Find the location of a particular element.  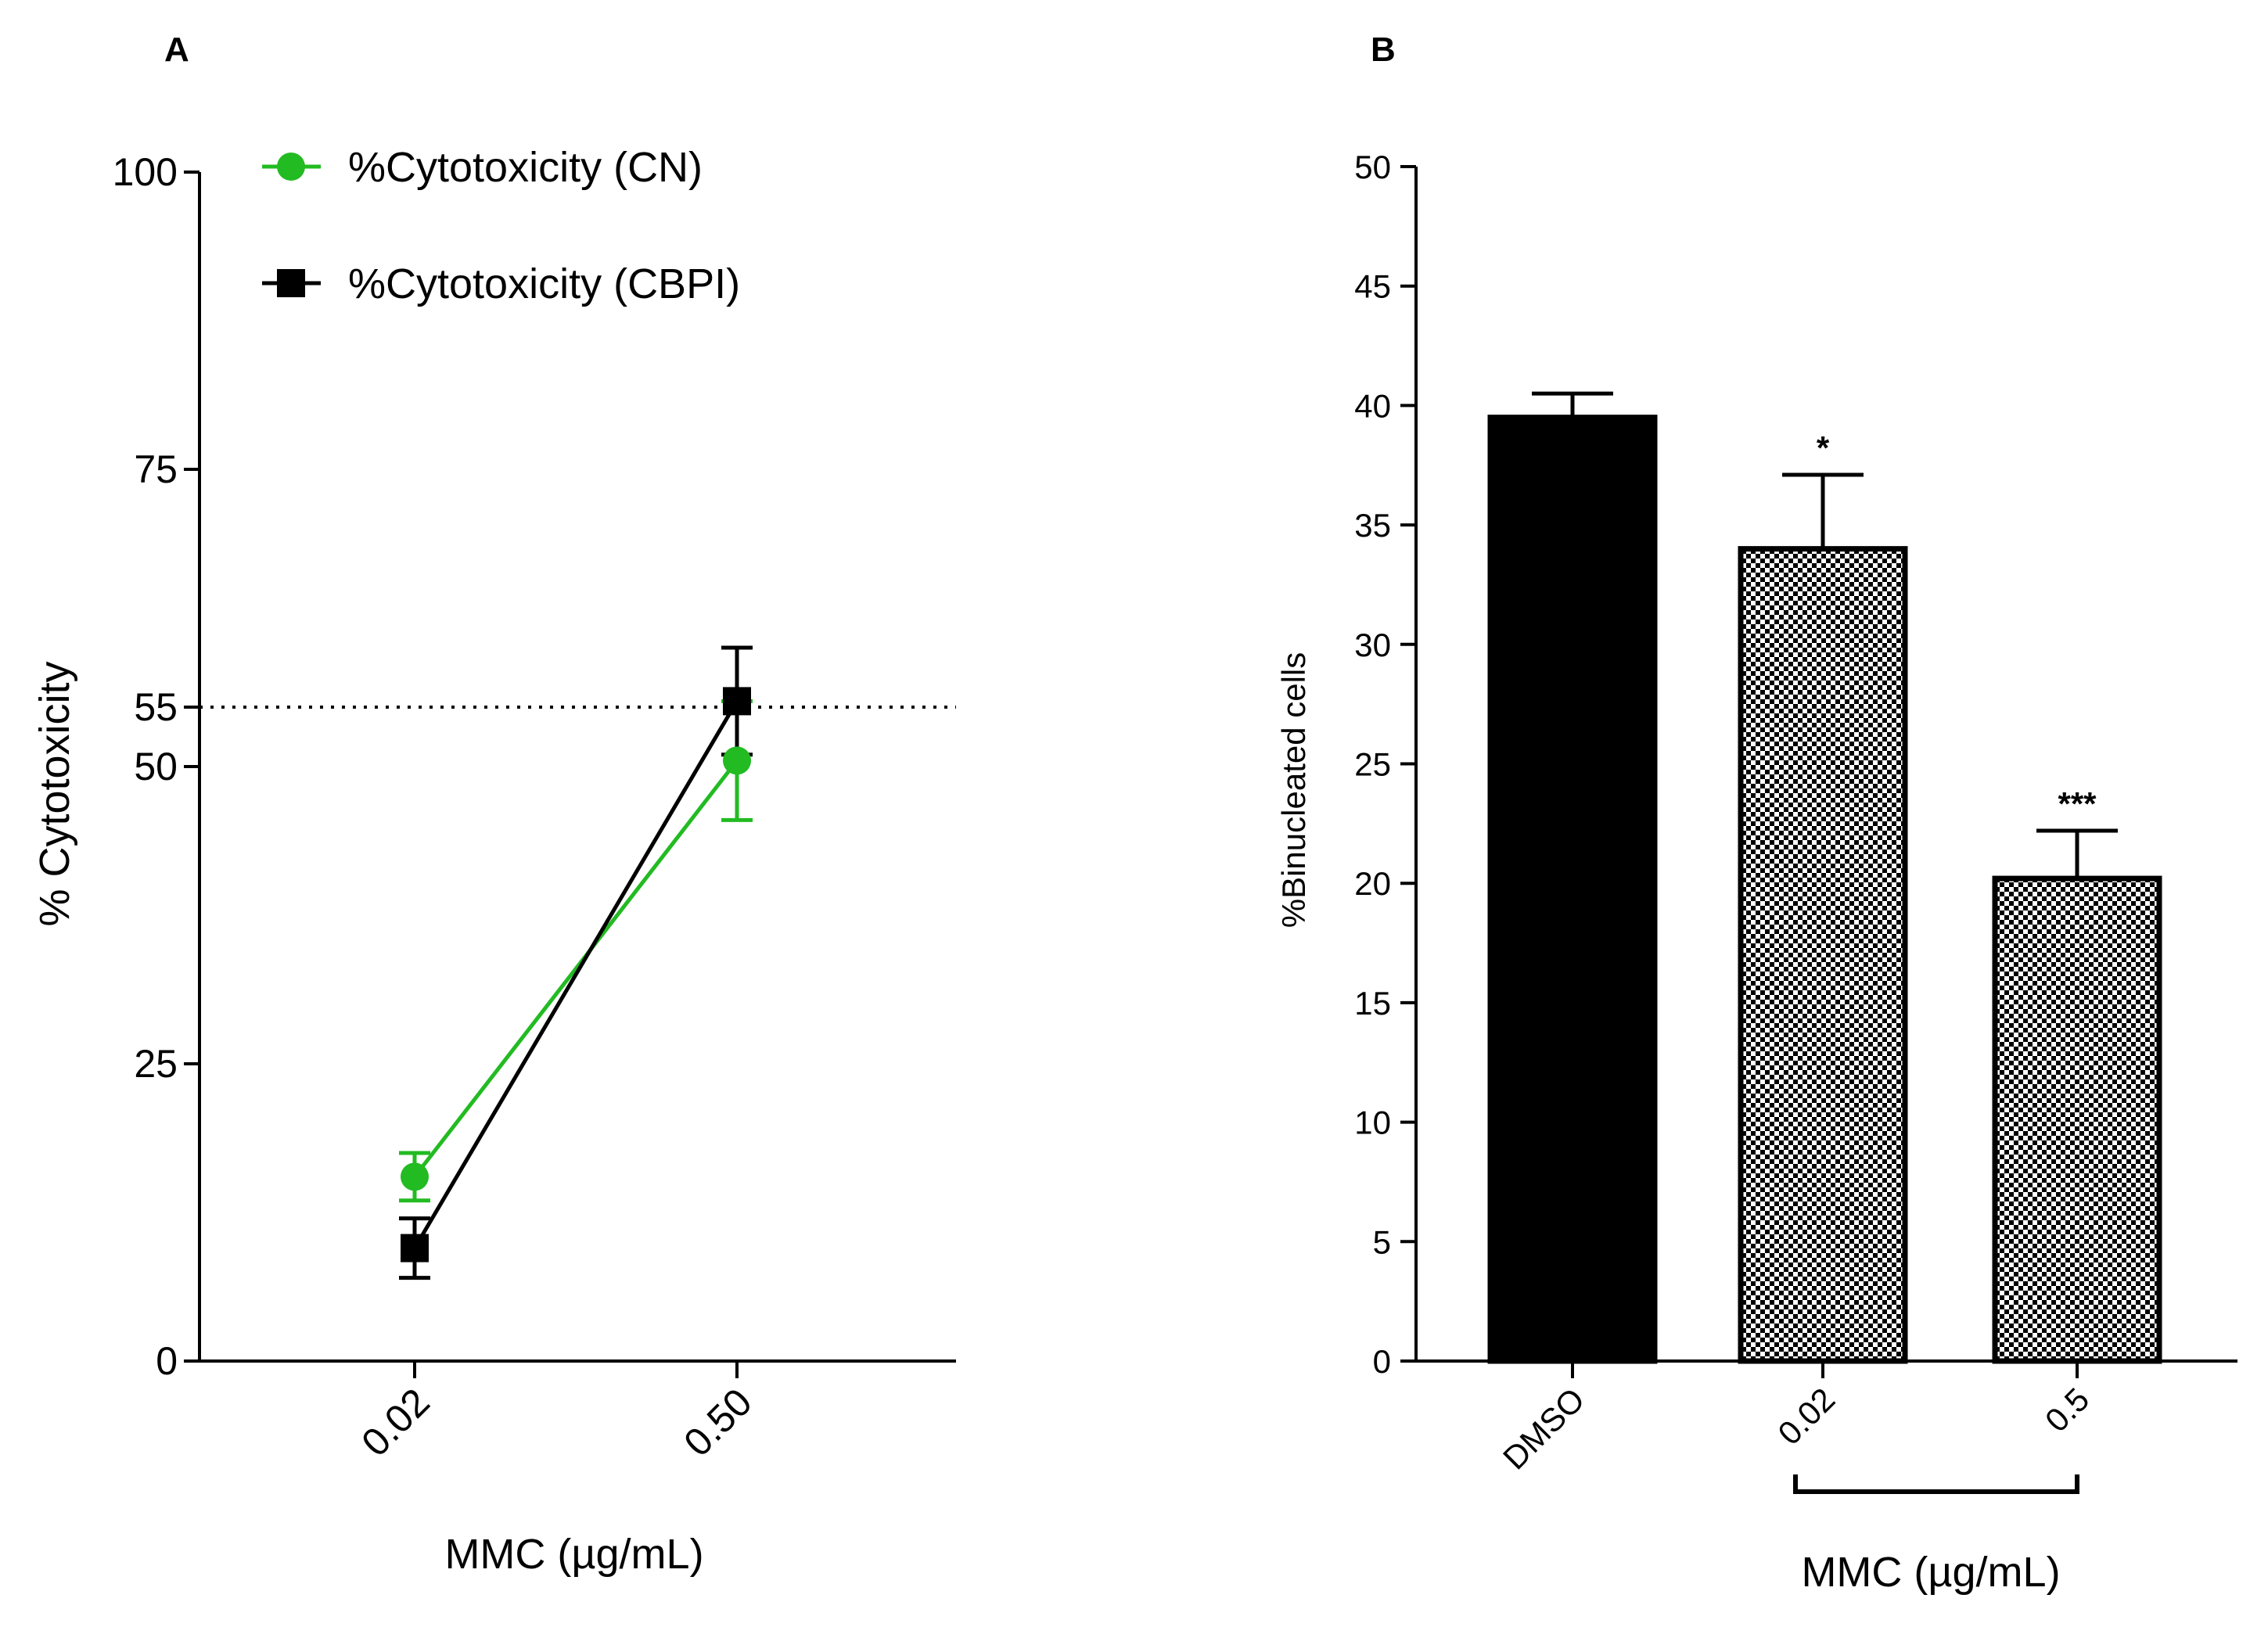

chart-b-y-tick-label: 35 is located at coordinates (1372, 525).